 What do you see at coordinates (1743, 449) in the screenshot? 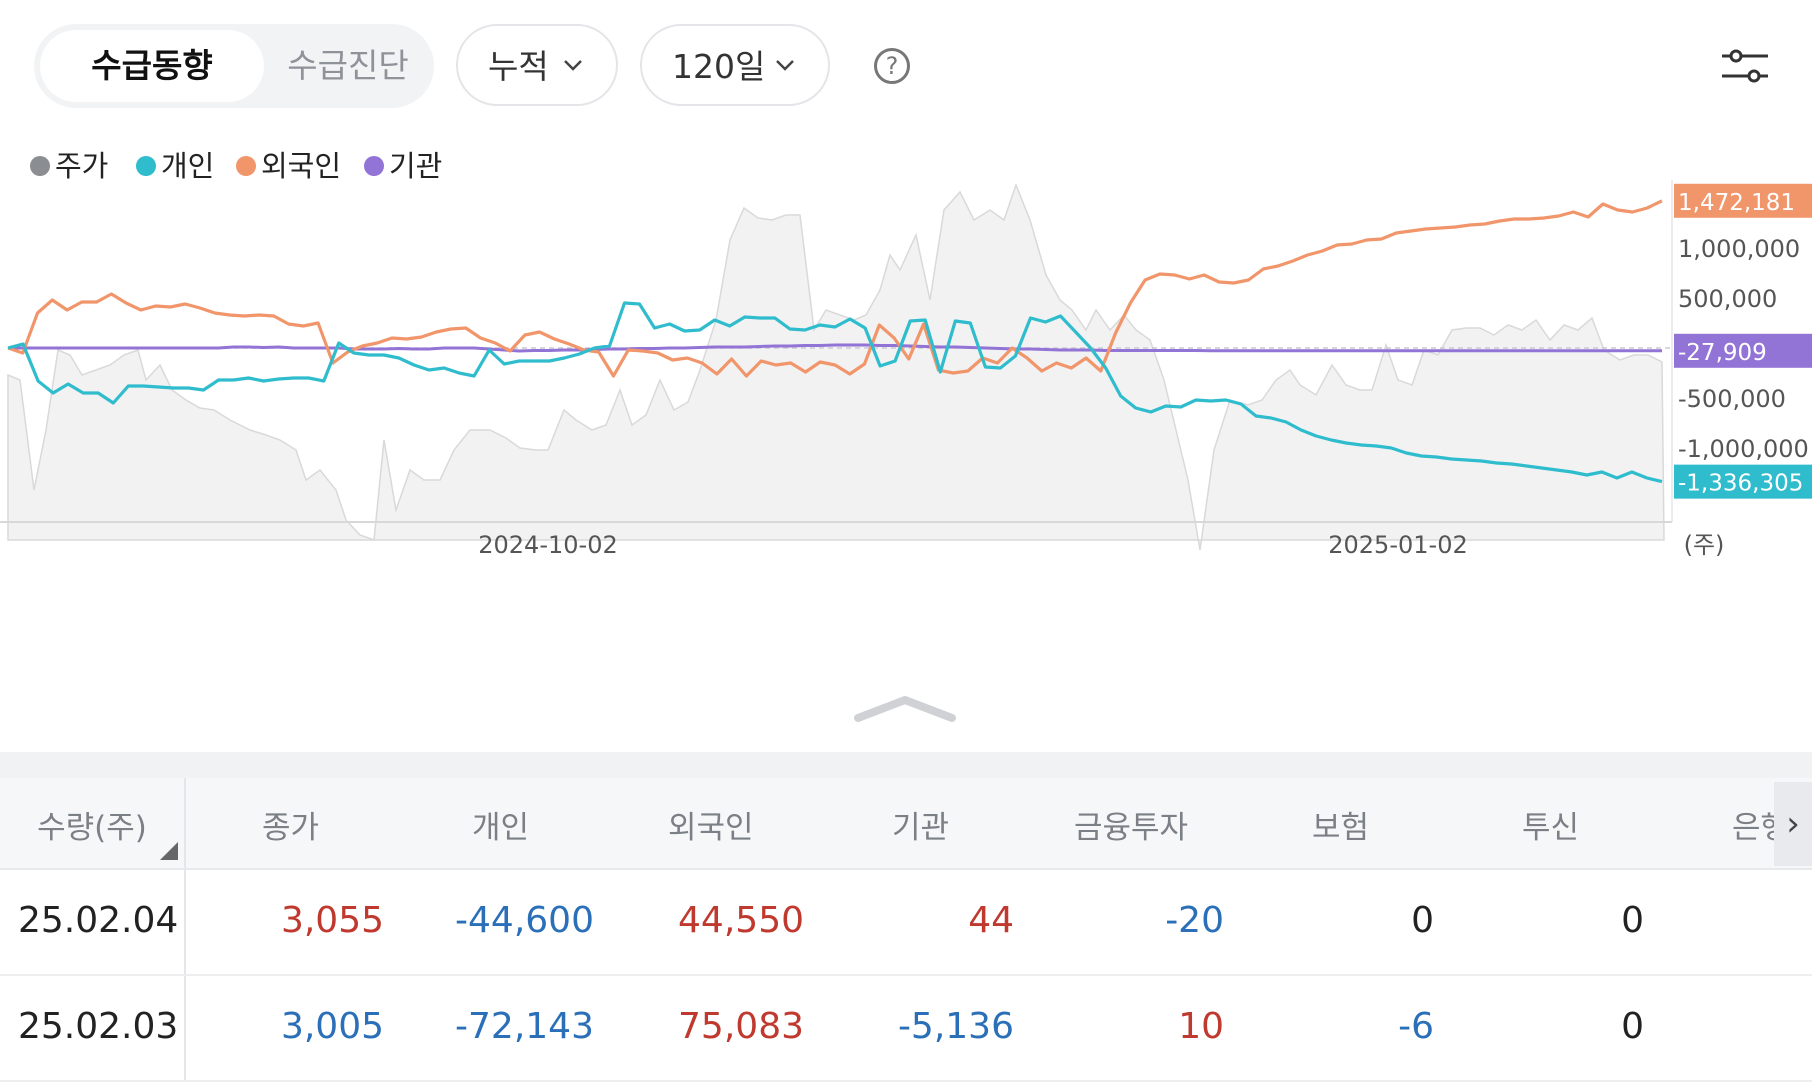
I see `y-tick-label: -1,000,000` at bounding box center [1743, 449].